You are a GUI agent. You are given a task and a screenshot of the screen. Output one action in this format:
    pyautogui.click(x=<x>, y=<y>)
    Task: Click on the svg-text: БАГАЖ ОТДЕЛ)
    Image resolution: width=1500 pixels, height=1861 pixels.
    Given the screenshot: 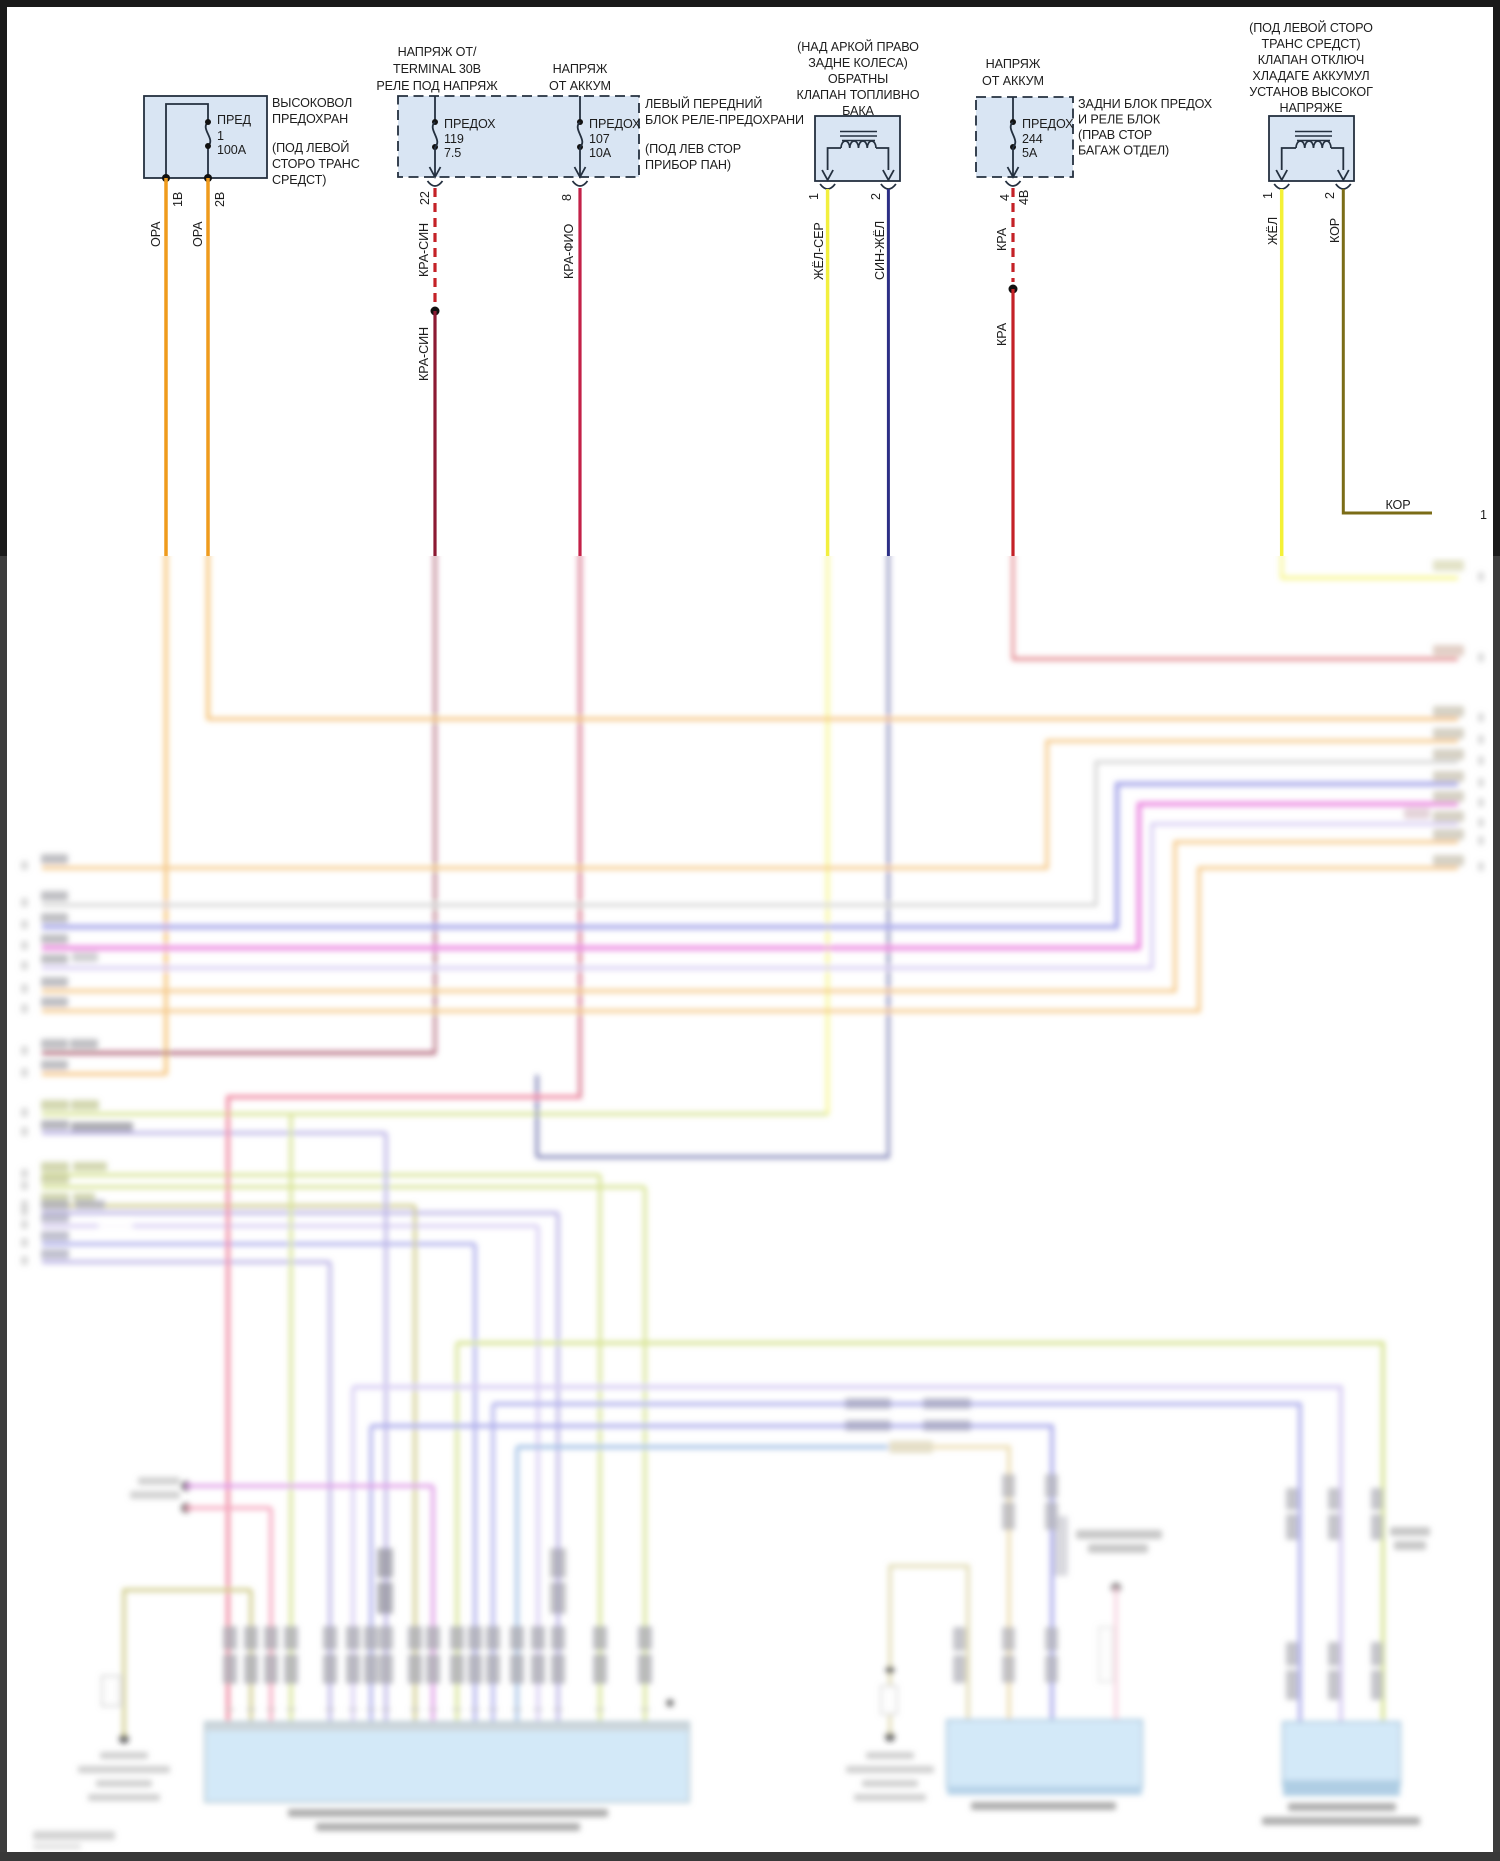 What is the action you would take?
    pyautogui.click(x=1123, y=151)
    